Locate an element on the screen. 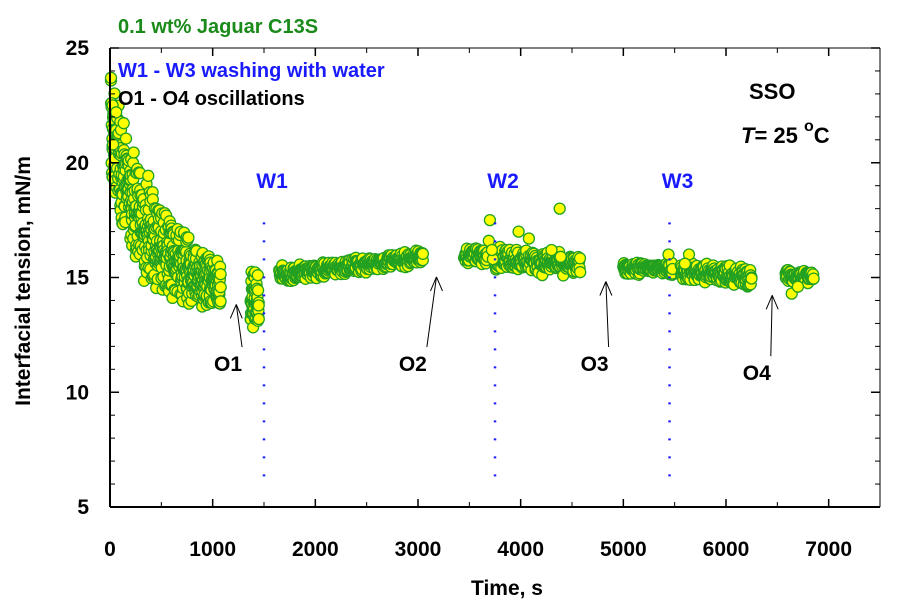  x-tick-label: 6000 is located at coordinates (726, 549).